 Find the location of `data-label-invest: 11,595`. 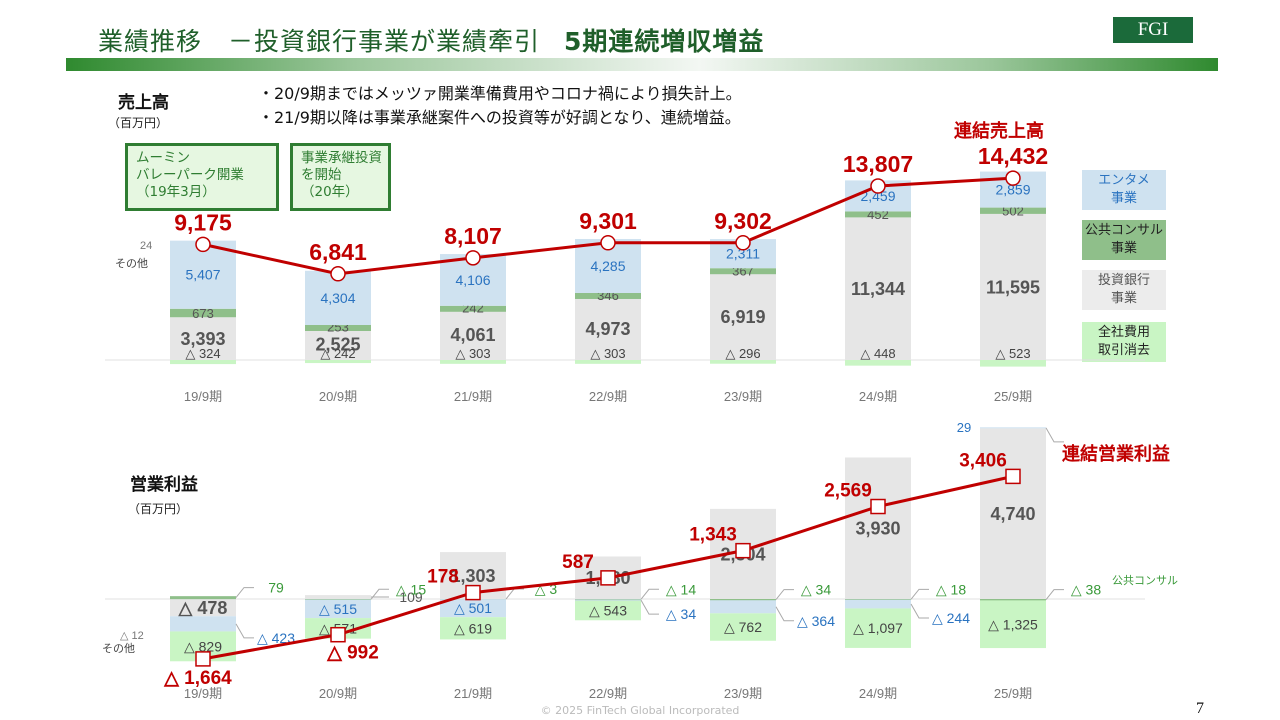

data-label-invest: 11,595 is located at coordinates (1013, 287).